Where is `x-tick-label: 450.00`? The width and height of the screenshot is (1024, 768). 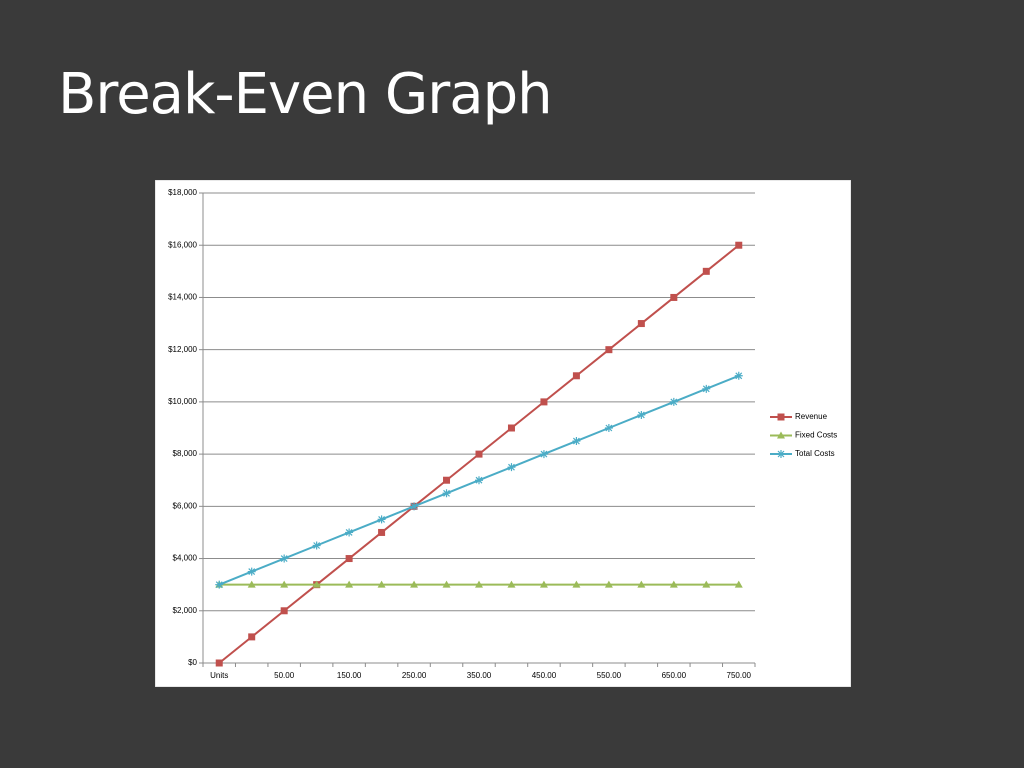 x-tick-label: 450.00 is located at coordinates (544, 675).